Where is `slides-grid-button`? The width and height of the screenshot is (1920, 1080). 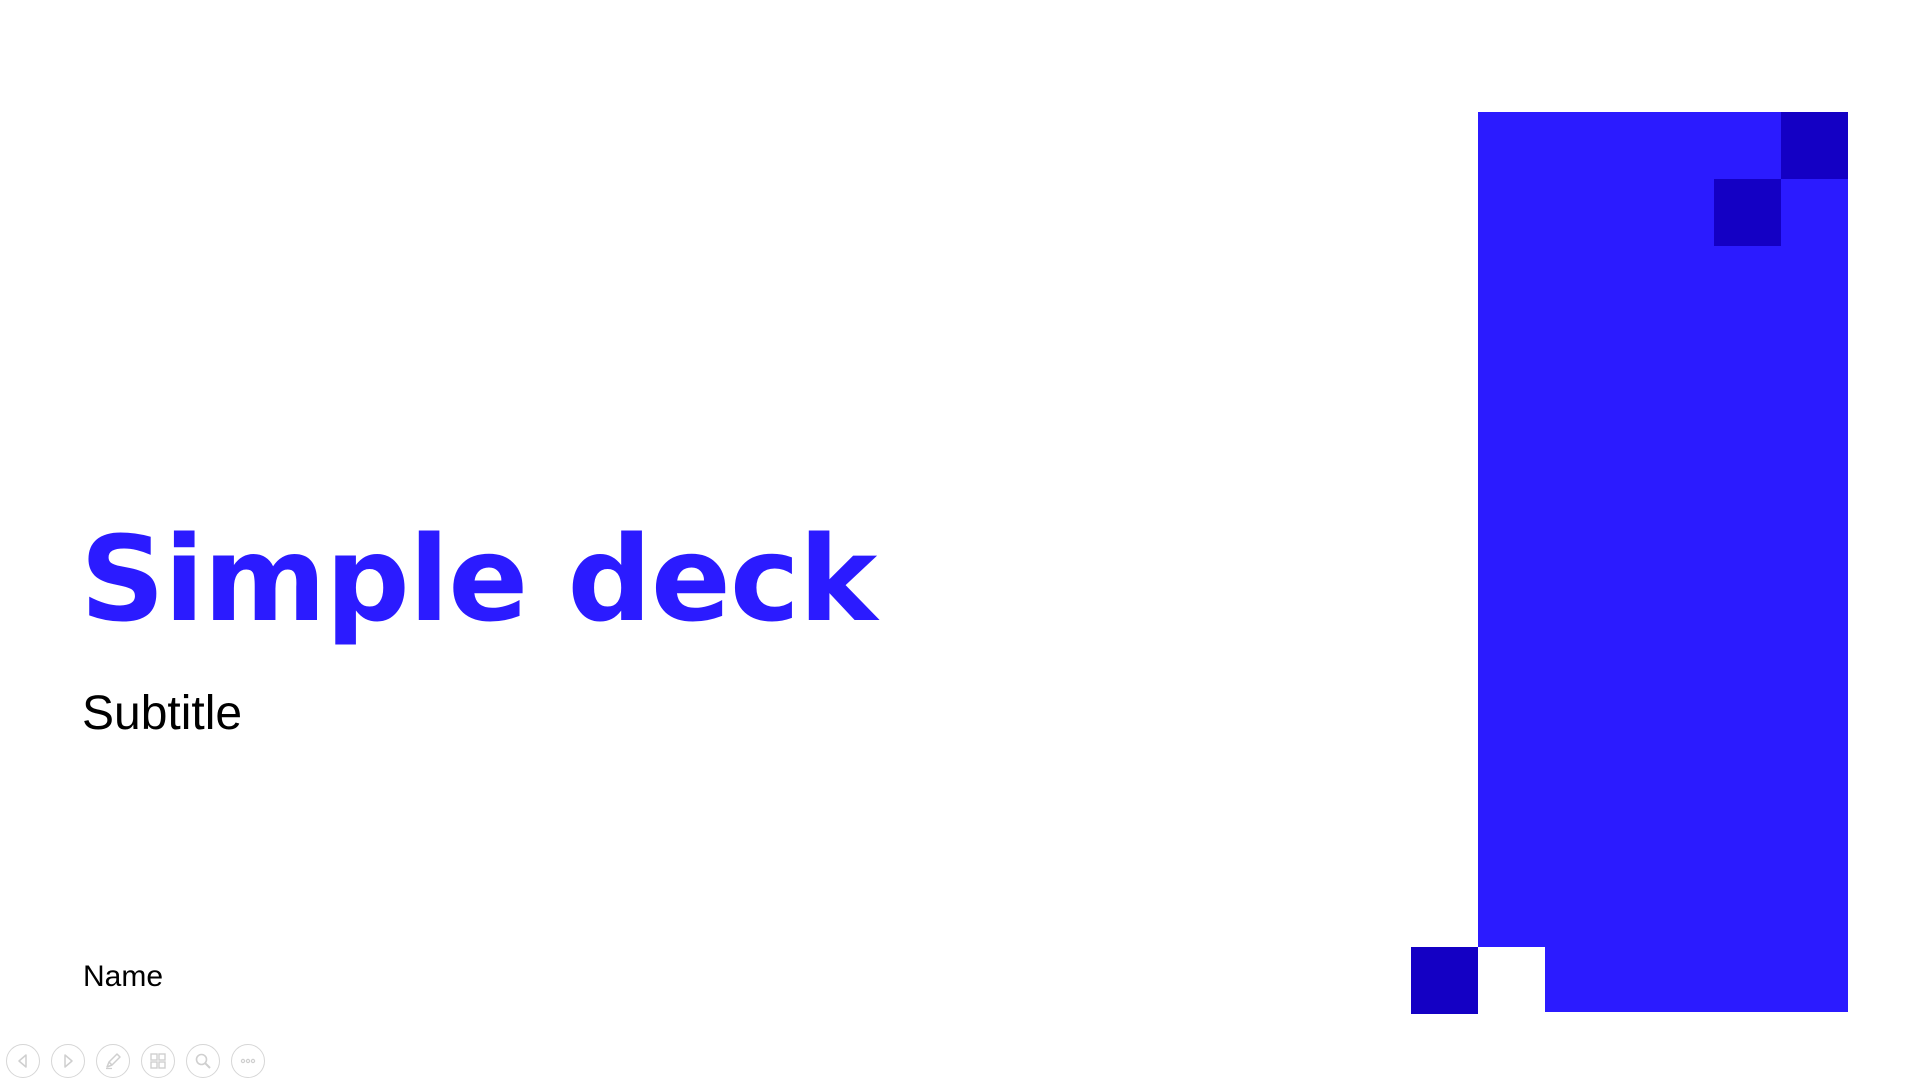 slides-grid-button is located at coordinates (158, 1061).